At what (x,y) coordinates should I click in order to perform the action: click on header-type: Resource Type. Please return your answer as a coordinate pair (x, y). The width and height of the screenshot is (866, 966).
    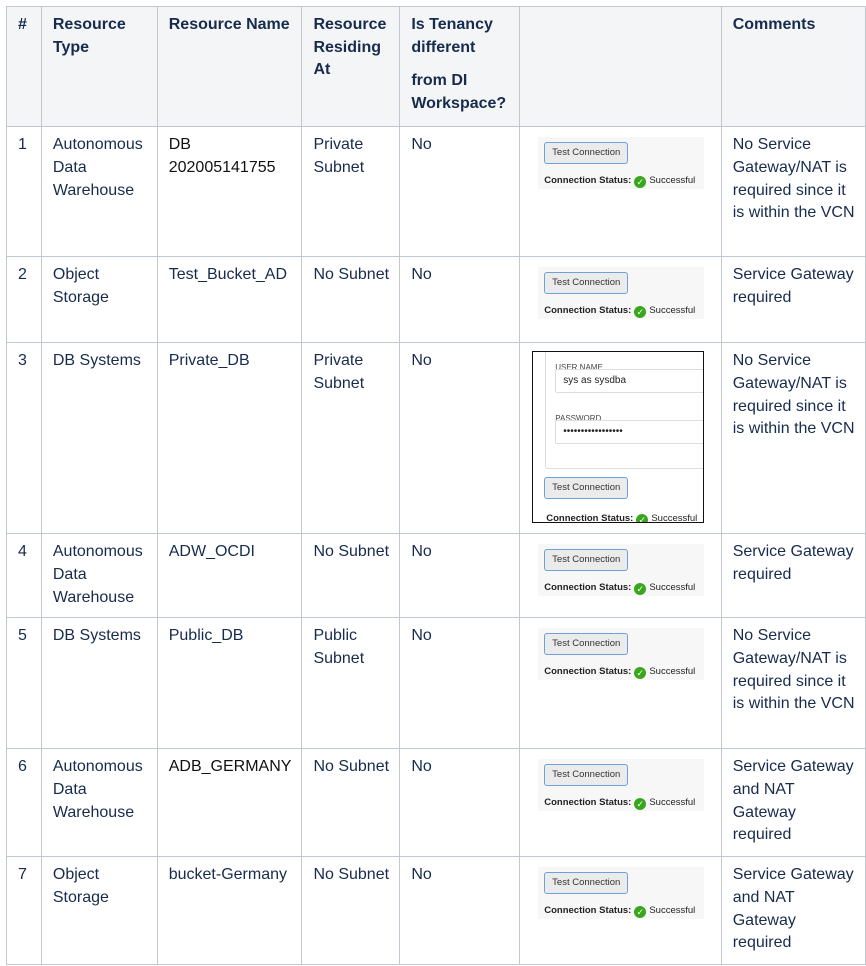
    Looking at the image, I should click on (99, 66).